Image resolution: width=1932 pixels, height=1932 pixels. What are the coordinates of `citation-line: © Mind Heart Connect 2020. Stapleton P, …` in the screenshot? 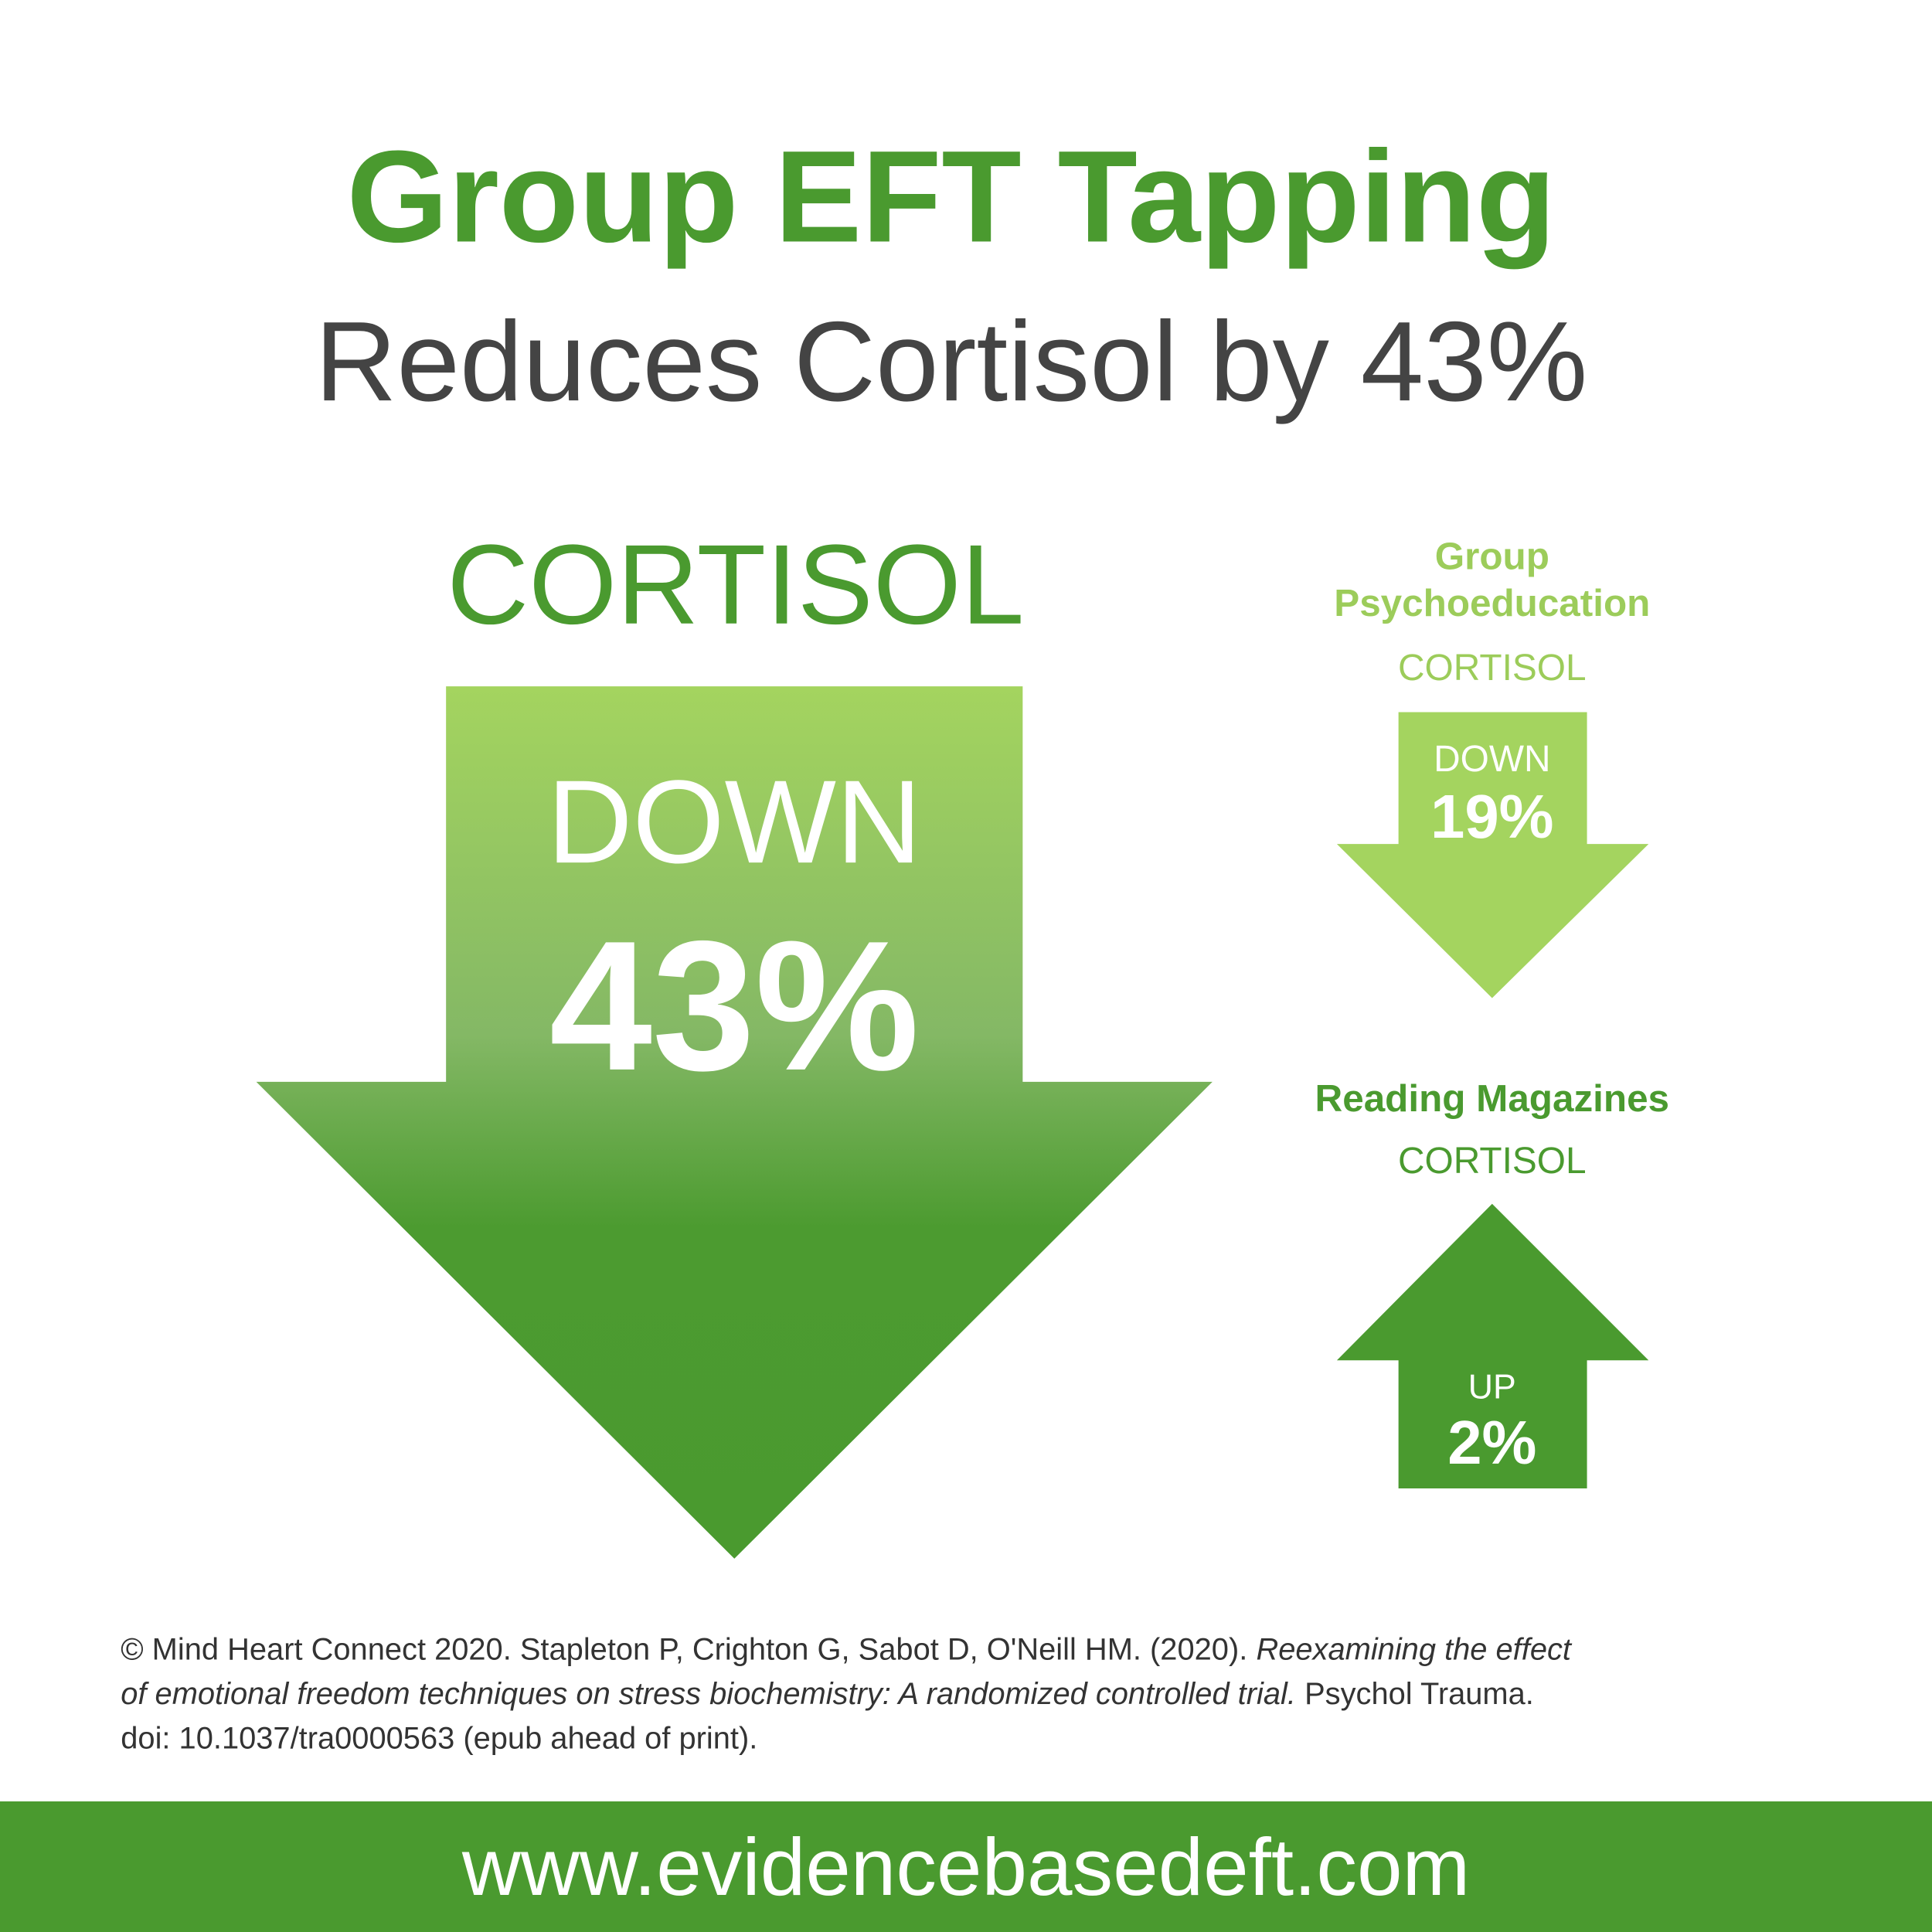 It's located at (847, 1650).